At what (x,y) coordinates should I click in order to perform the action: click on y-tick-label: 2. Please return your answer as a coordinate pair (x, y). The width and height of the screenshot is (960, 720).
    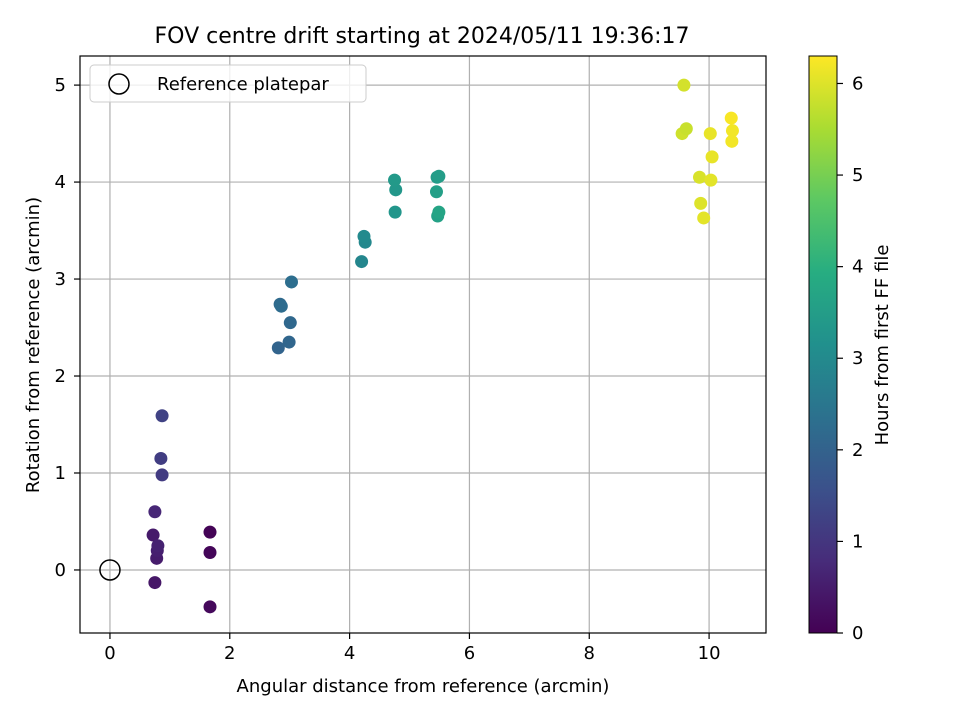
    Looking at the image, I should click on (60, 376).